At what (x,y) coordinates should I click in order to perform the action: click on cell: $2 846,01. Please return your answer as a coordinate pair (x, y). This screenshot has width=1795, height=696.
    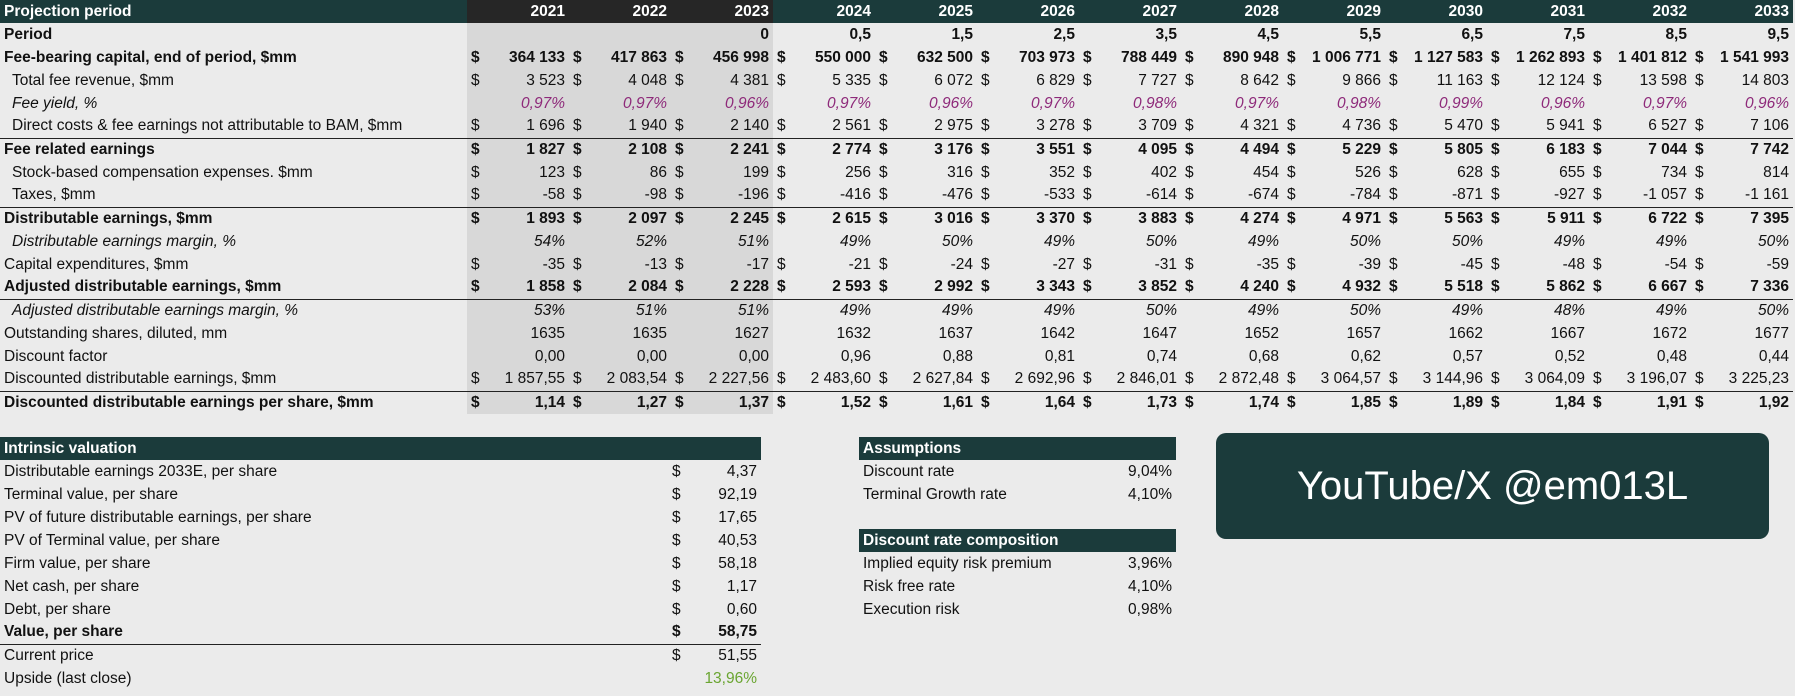
    Looking at the image, I should click on (1130, 379).